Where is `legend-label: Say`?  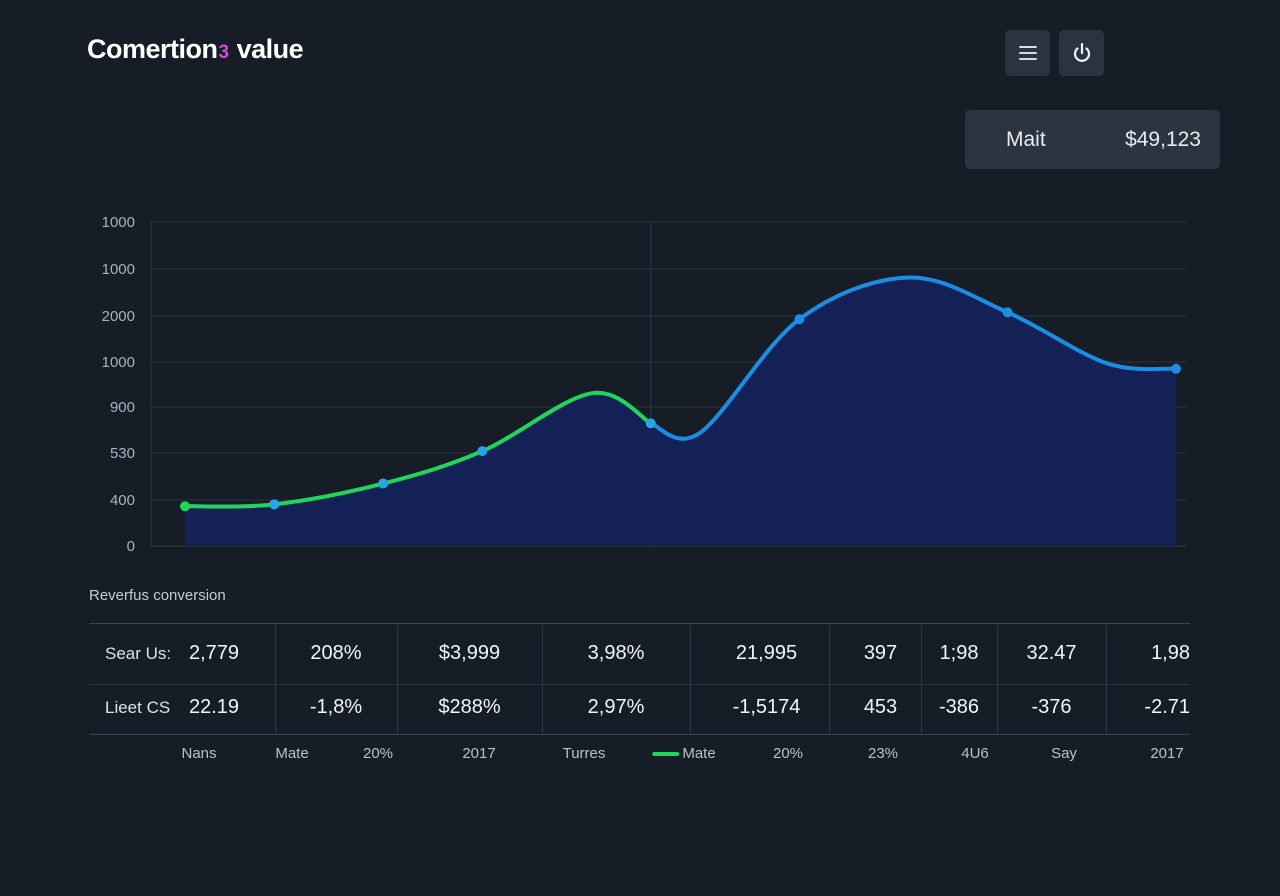
legend-label: Say is located at coordinates (1064, 753).